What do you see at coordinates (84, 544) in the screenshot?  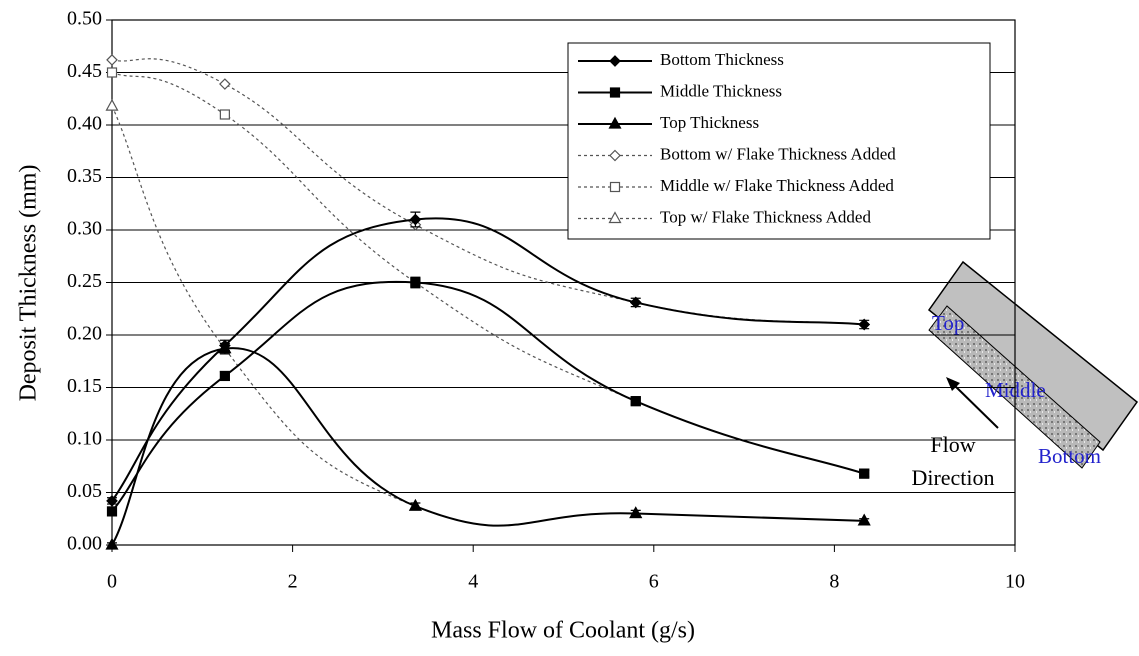 I see `y-tick-label: 0.00` at bounding box center [84, 544].